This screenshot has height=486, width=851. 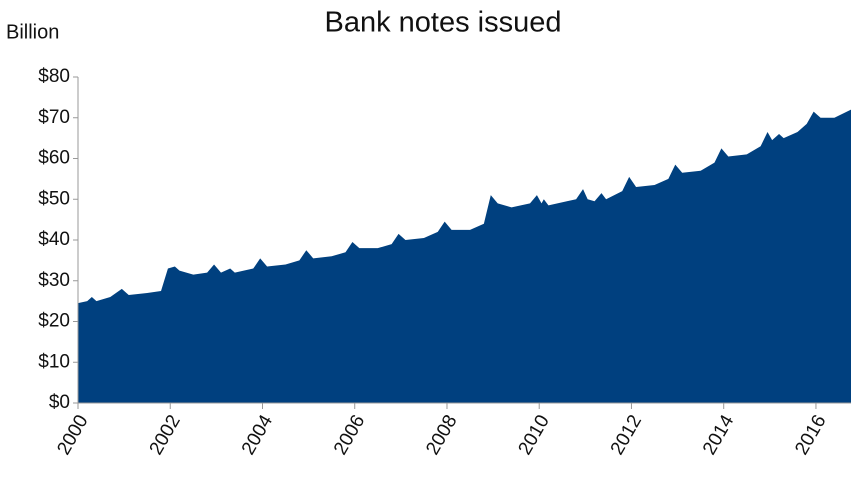 What do you see at coordinates (54, 321) in the screenshot?
I see `y-tick-label: $20` at bounding box center [54, 321].